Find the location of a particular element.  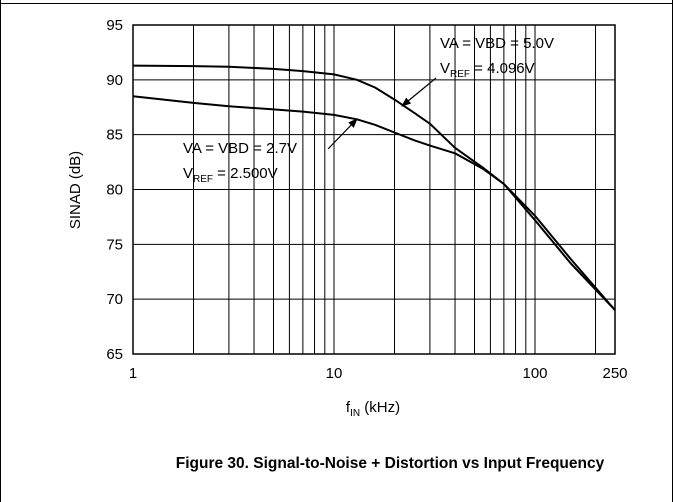

annotation-rest: = 2.500V is located at coordinates (245, 173).